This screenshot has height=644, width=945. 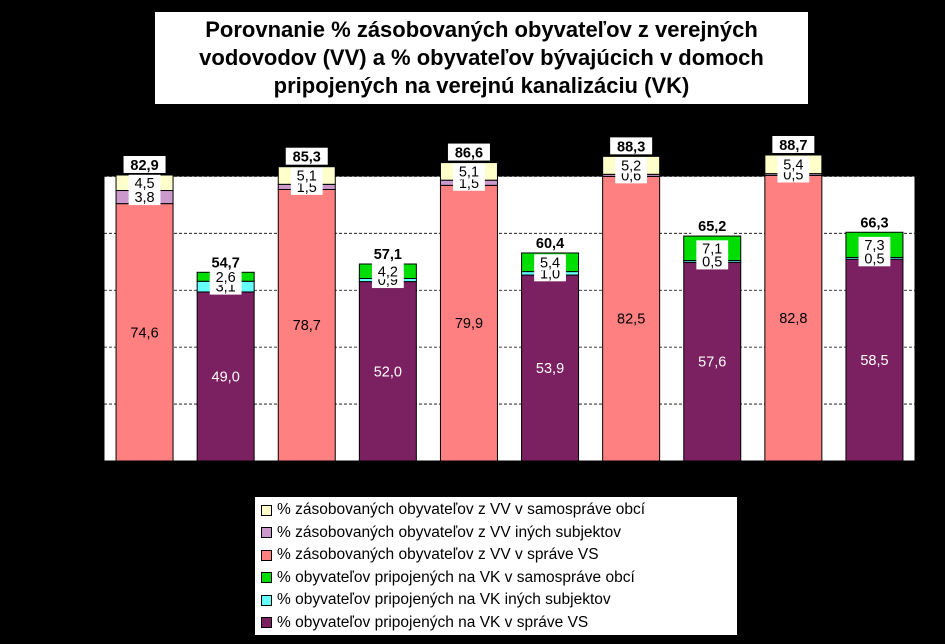 I want to click on total-label: 88,7, so click(x=793, y=146).